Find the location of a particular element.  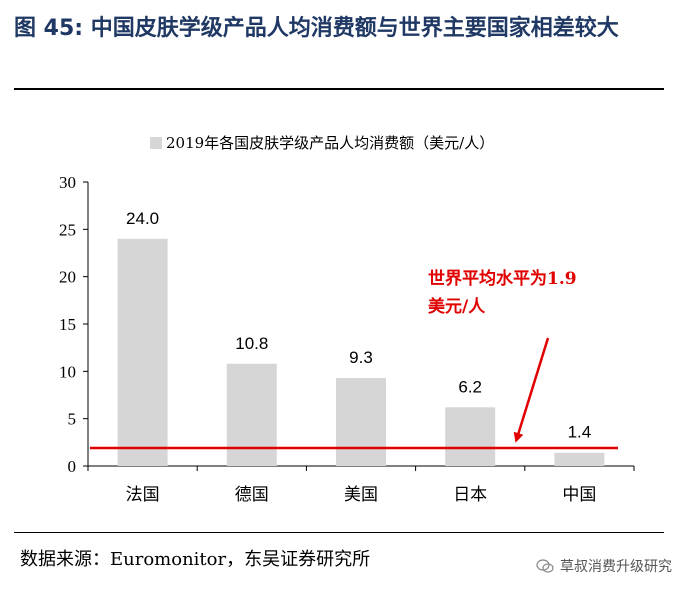

watermark: 草叔消费升级研究 is located at coordinates (604, 566).